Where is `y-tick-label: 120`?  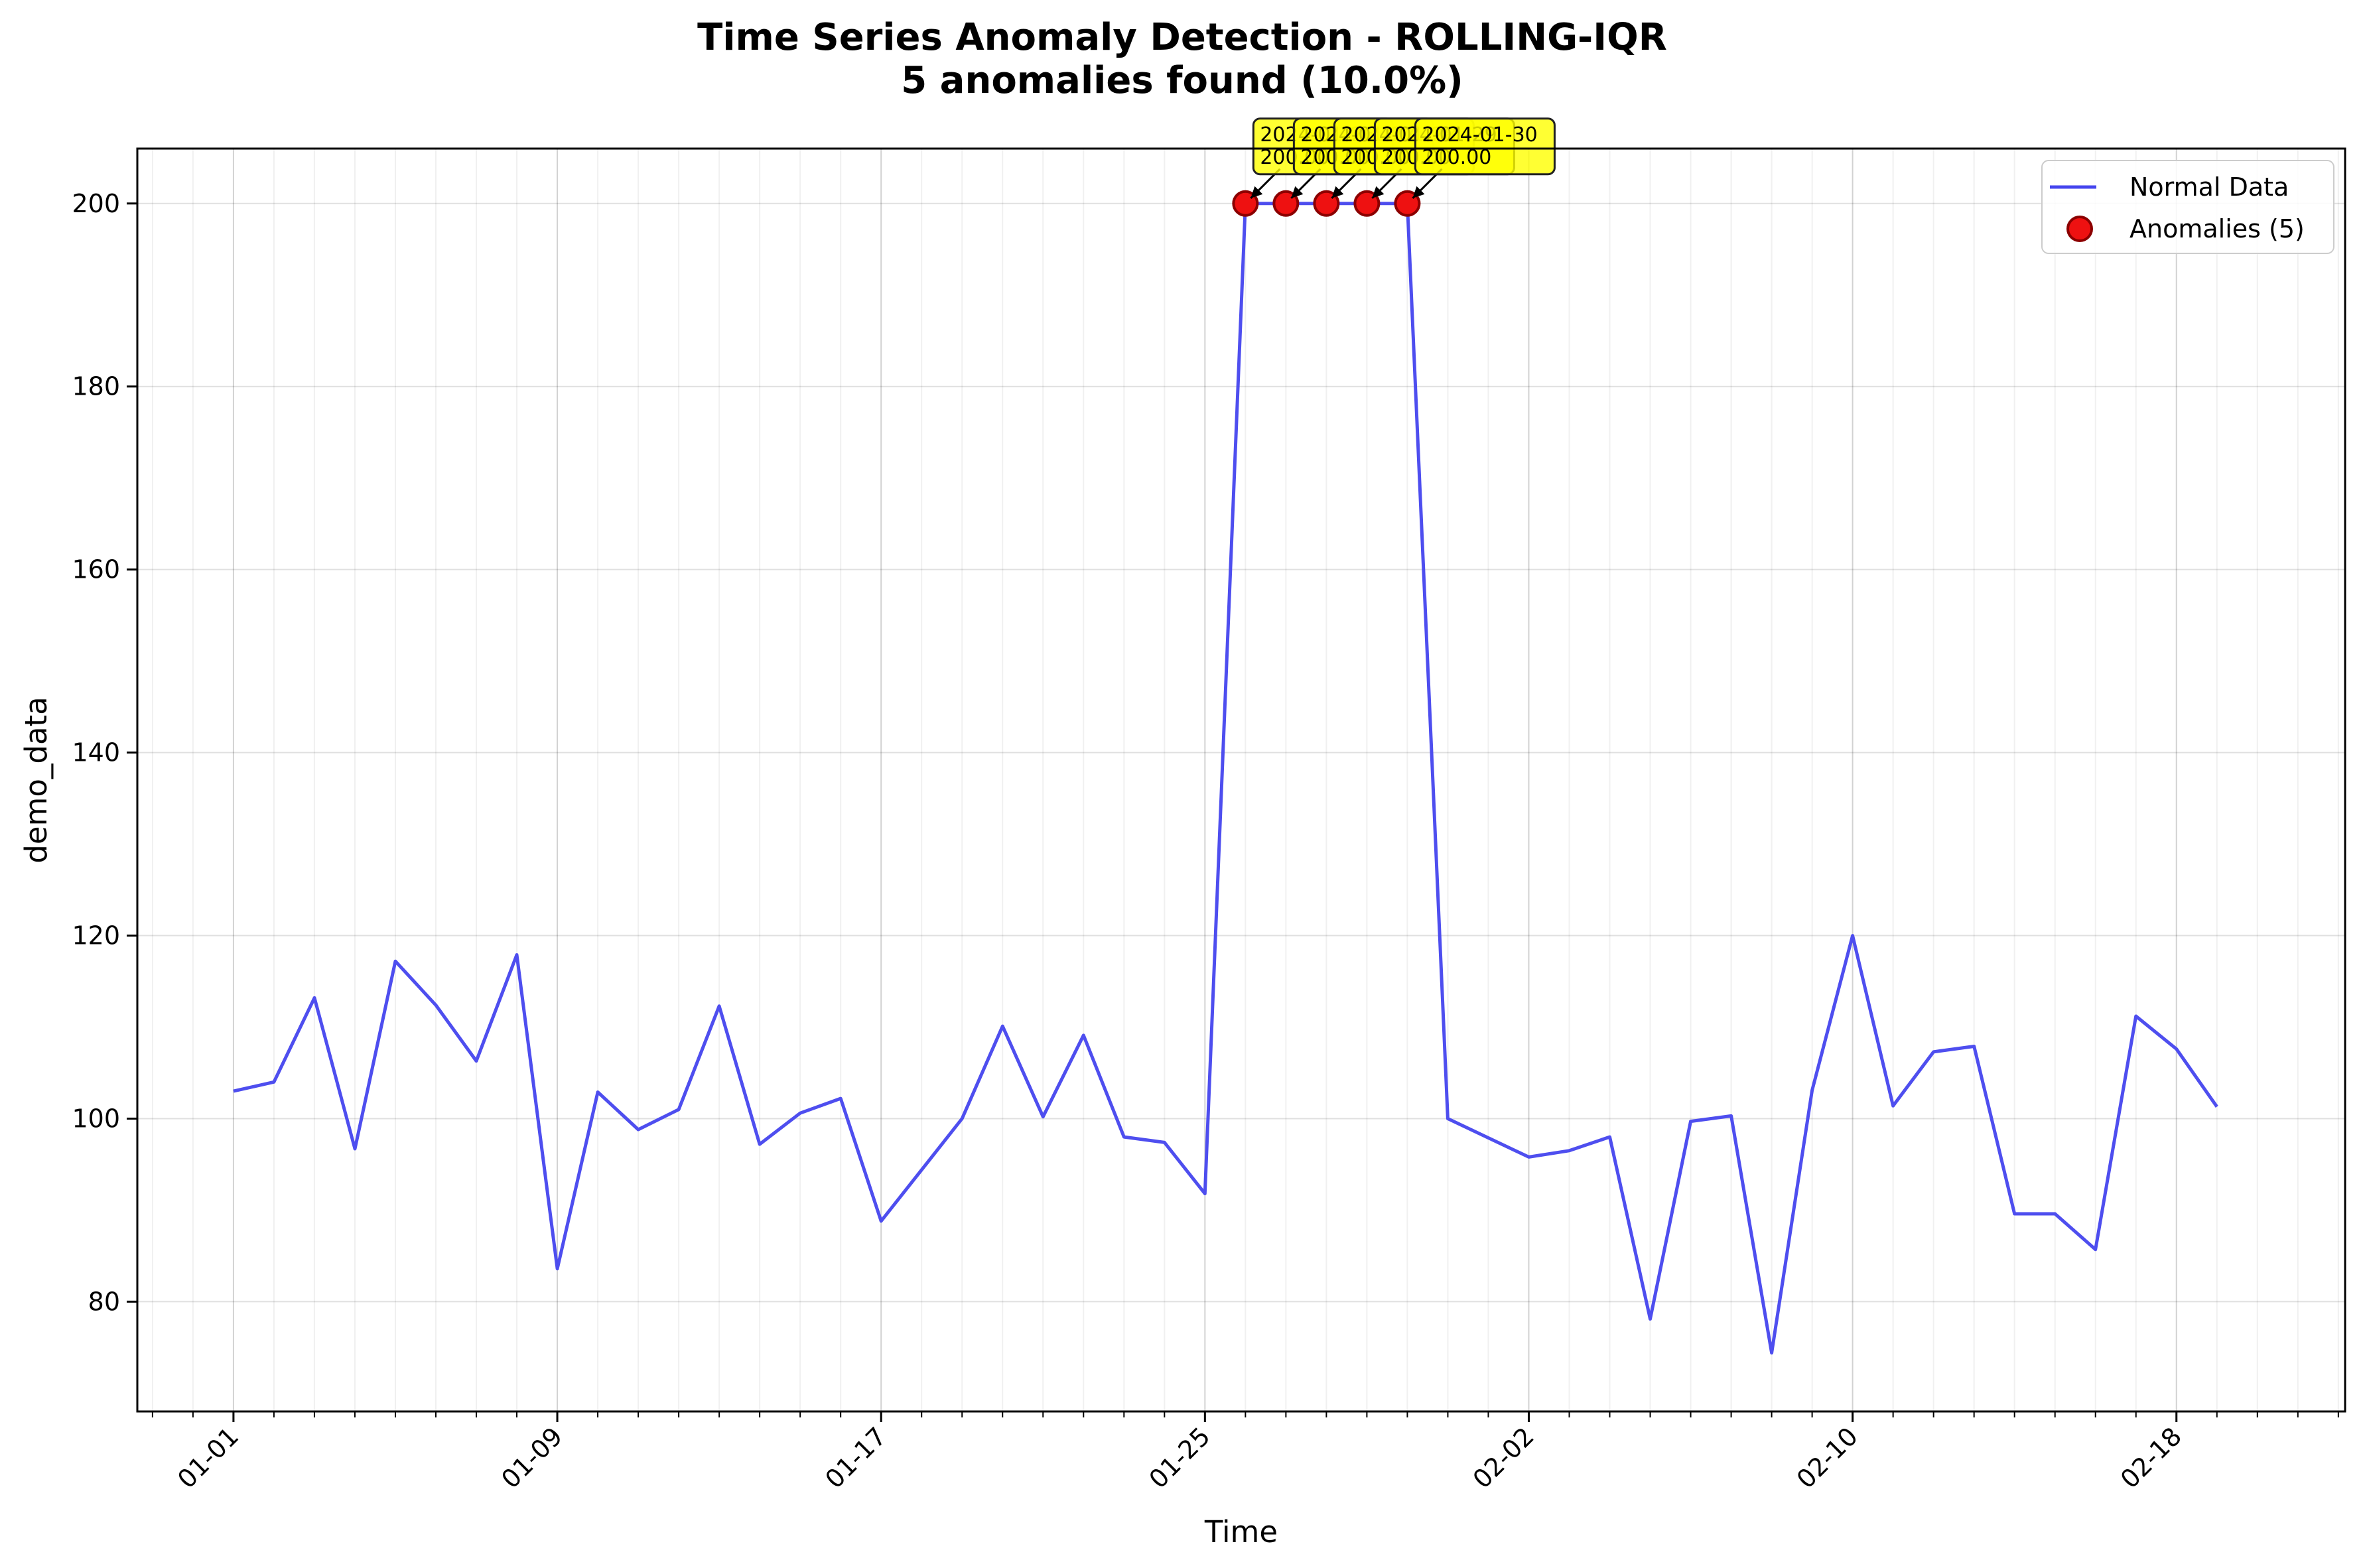
y-tick-label: 120 is located at coordinates (96, 935).